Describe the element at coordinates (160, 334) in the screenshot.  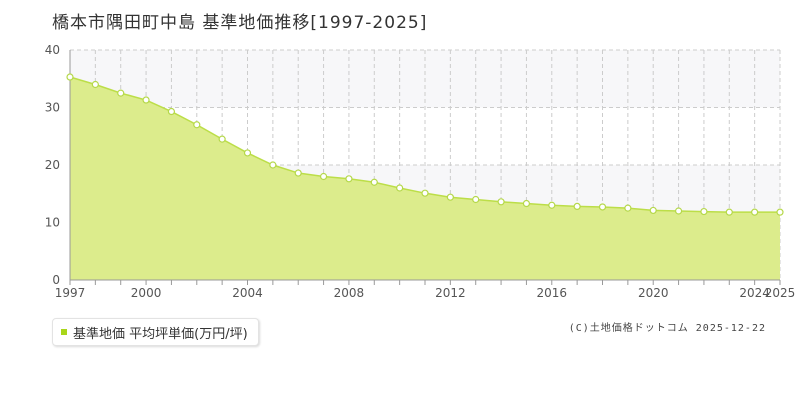
I see `legend-label: 基準地価 平均坪単価(万円/坪)` at that location.